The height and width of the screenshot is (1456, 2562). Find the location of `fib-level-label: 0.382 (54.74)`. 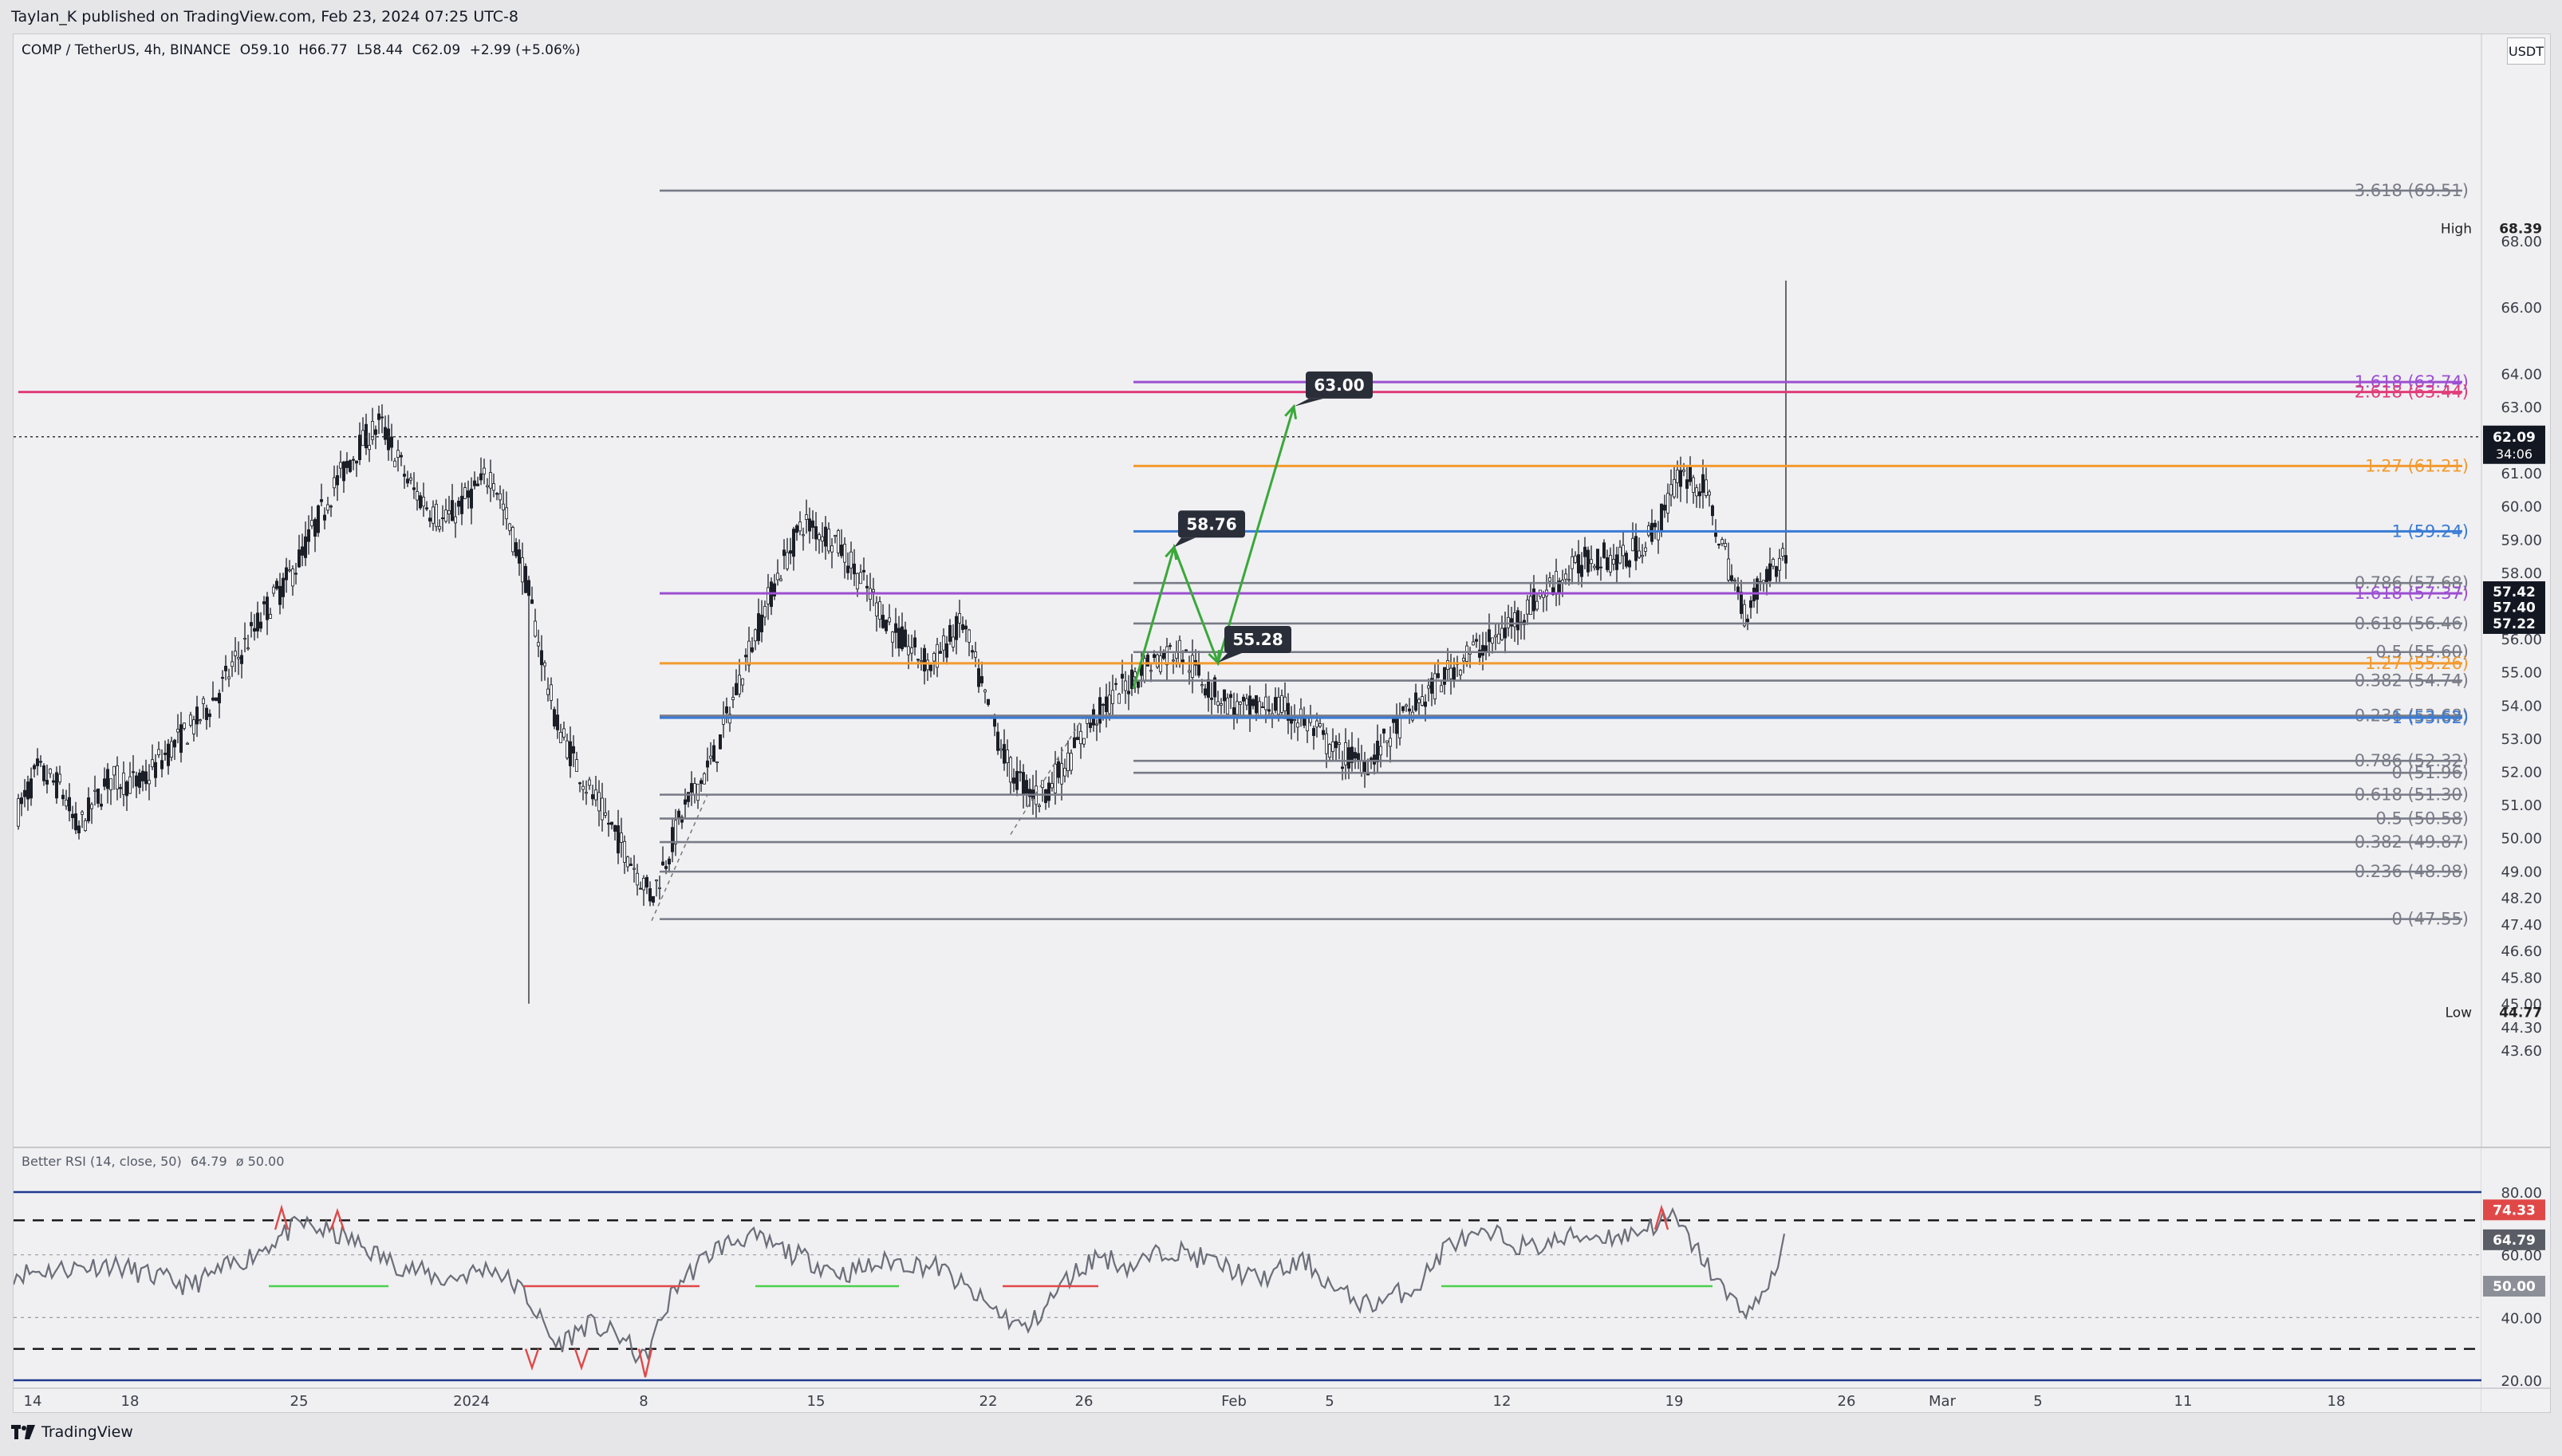

fib-level-label: 0.382 (54.74) is located at coordinates (2412, 681).